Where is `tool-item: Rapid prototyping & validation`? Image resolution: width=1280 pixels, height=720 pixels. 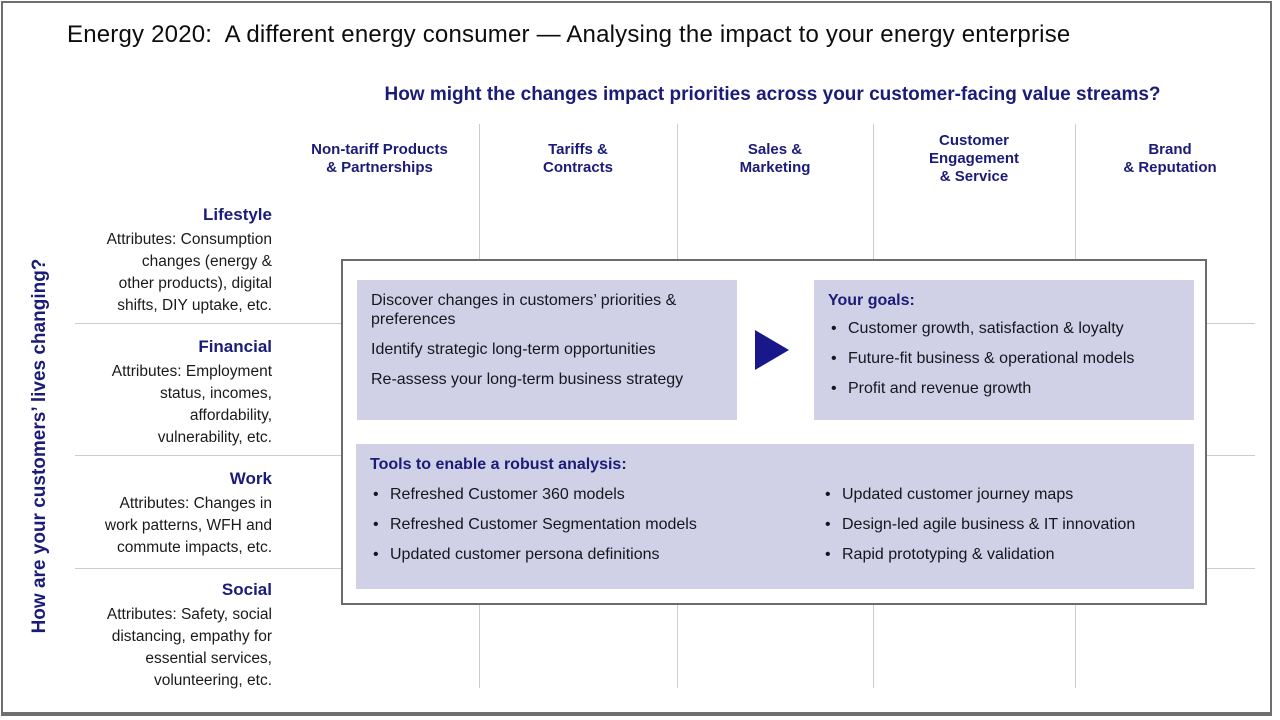 tool-item: Rapid prototyping & validation is located at coordinates (1001, 554).